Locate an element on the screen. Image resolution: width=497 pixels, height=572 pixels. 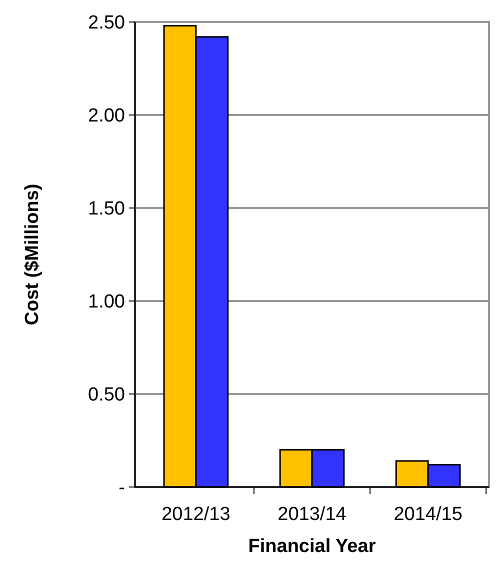
y-tick-label: 1.50 is located at coordinates (106, 209).